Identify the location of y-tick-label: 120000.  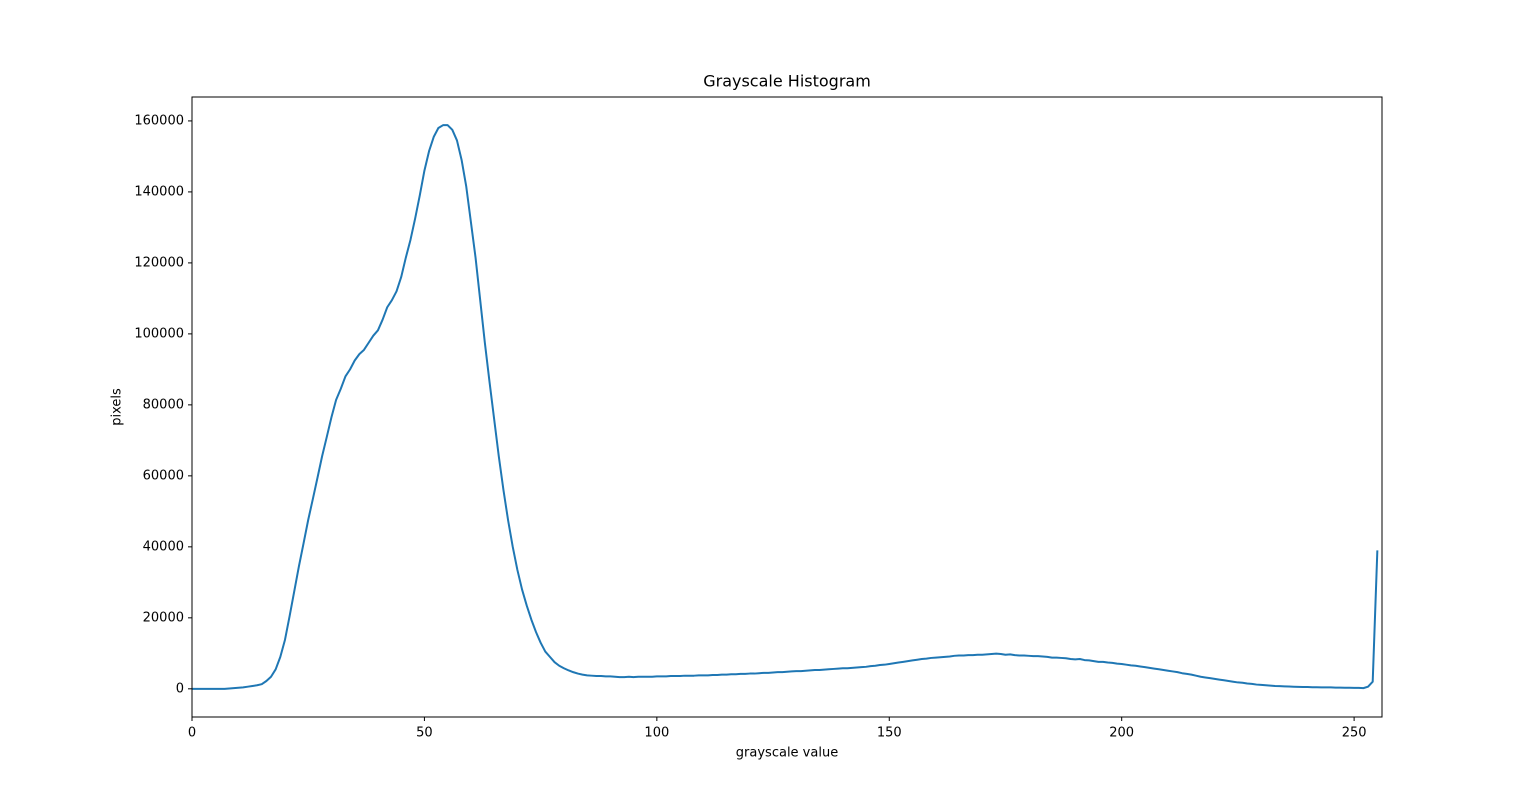
(159, 262).